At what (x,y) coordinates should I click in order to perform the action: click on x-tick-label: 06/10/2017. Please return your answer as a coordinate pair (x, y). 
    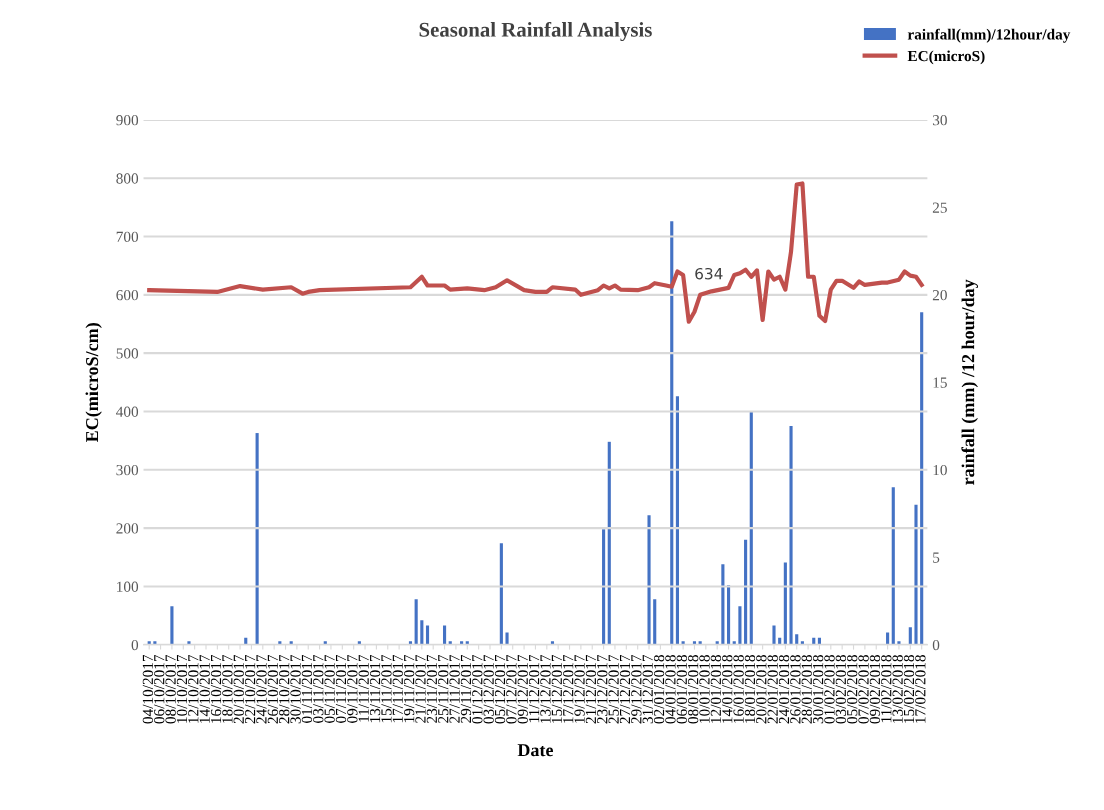
    Looking at the image, I should click on (159, 689).